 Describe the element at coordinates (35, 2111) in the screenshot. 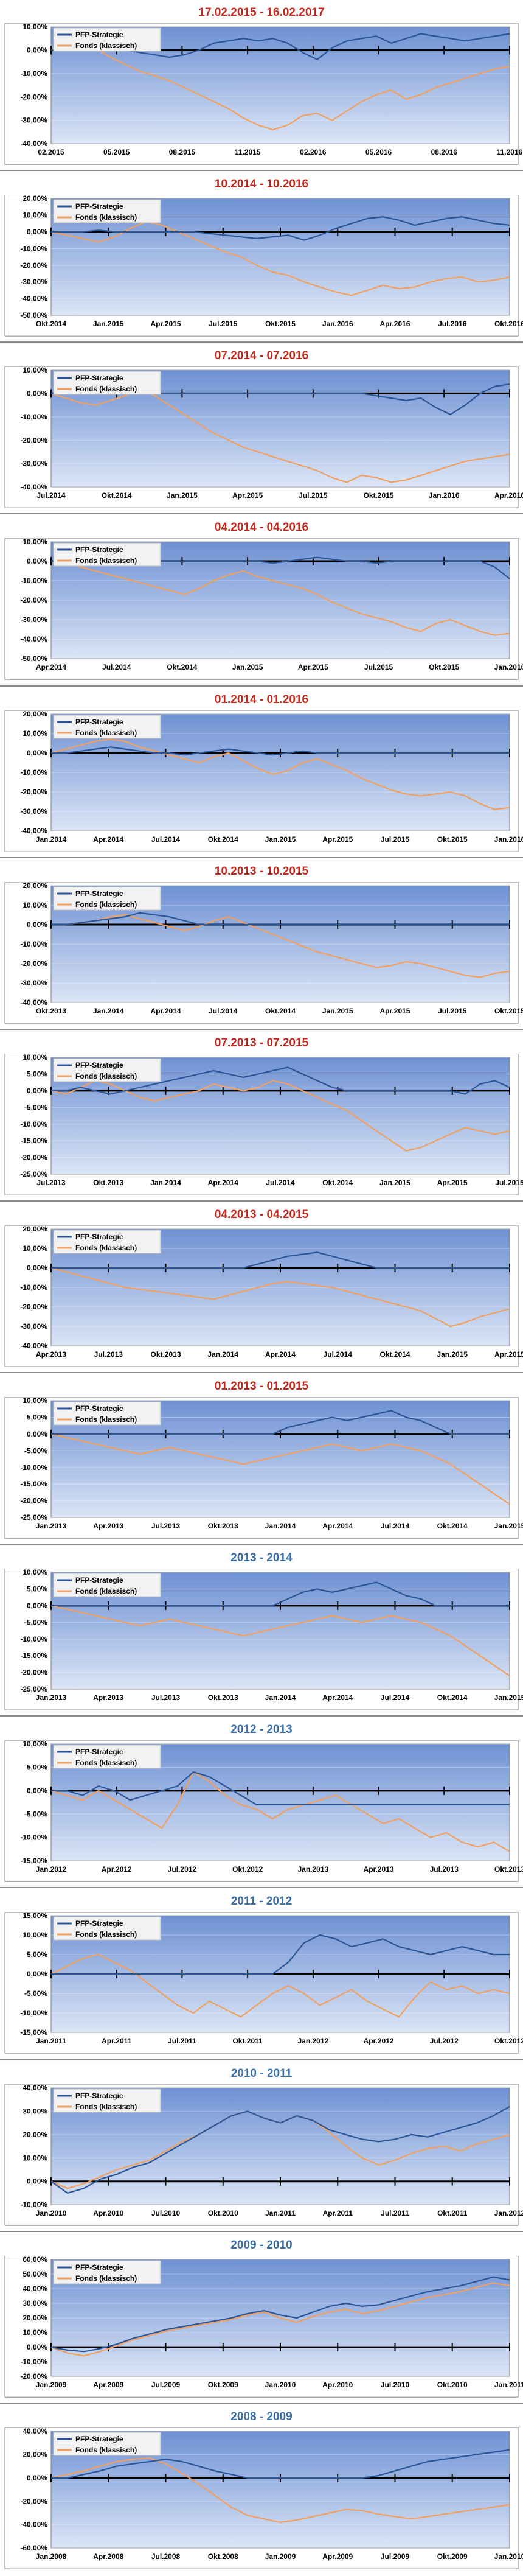

I see `y-tick-label: 30,00%` at that location.